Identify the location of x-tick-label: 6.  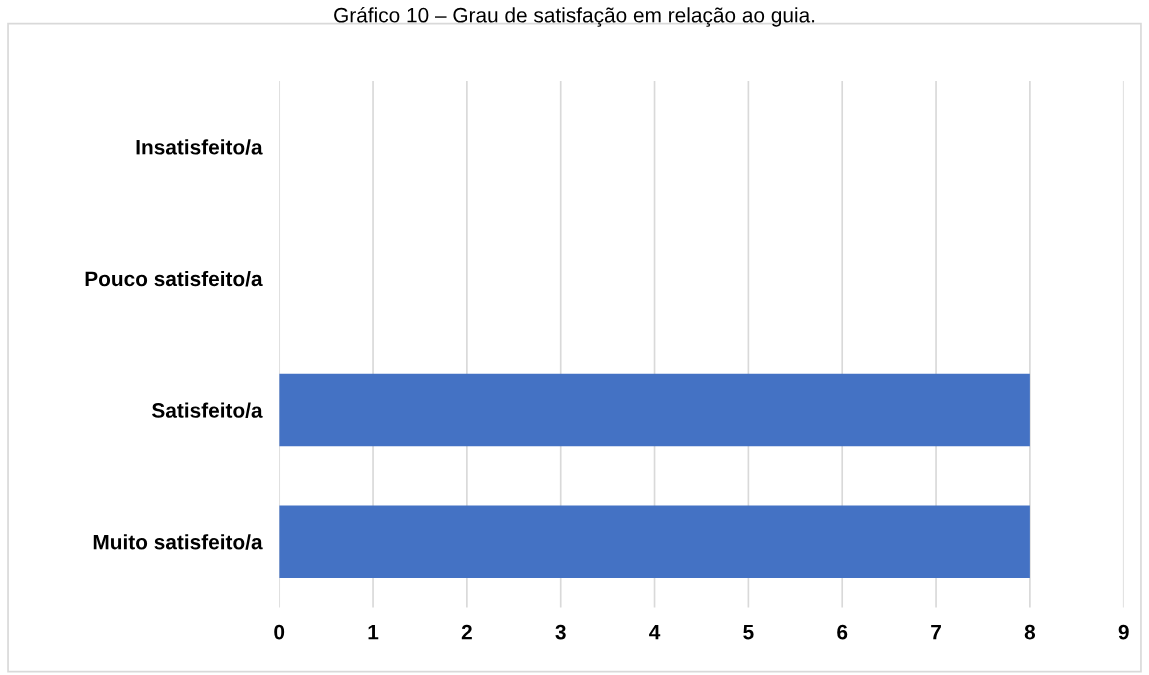
(842, 632).